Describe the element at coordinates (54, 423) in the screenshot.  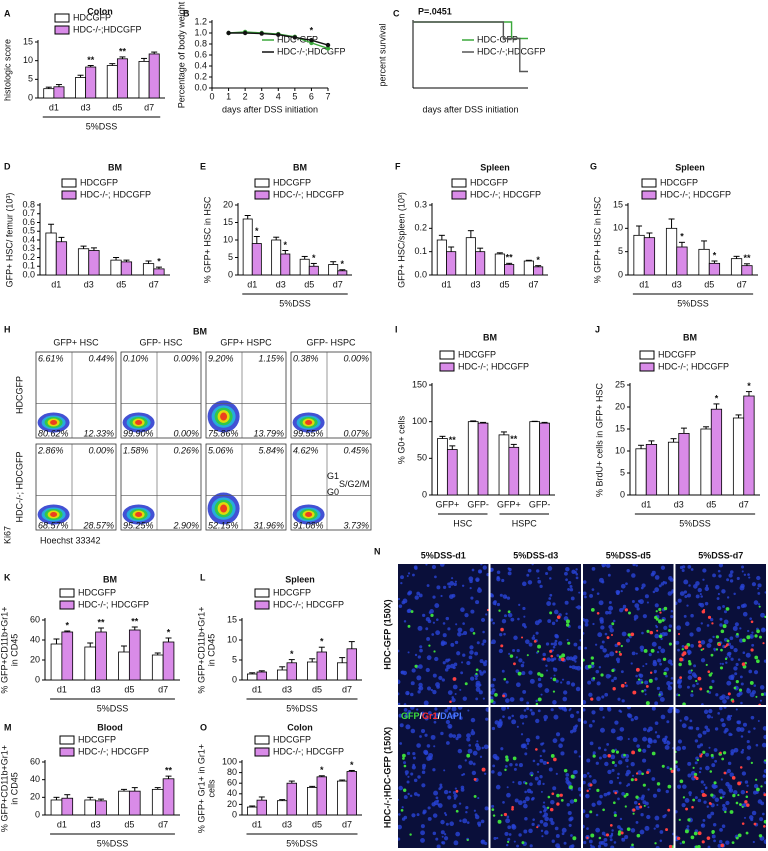
I see `density-contour` at that location.